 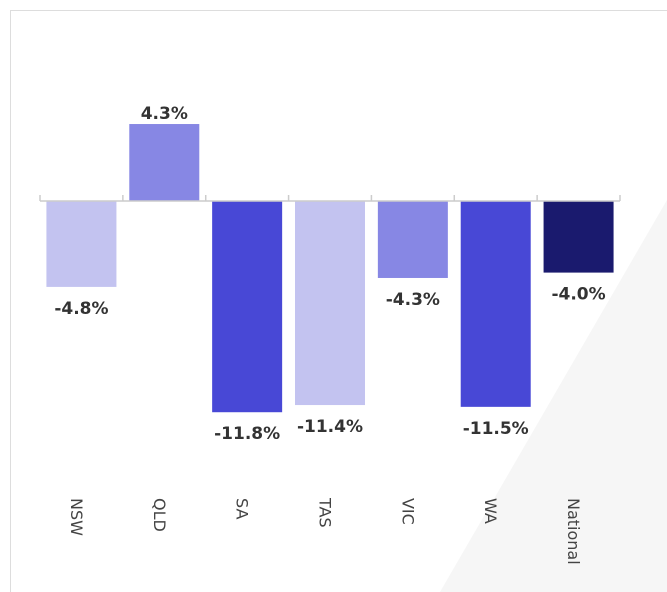 What do you see at coordinates (578, 295) in the screenshot?
I see `value-label: -4.0%` at bounding box center [578, 295].